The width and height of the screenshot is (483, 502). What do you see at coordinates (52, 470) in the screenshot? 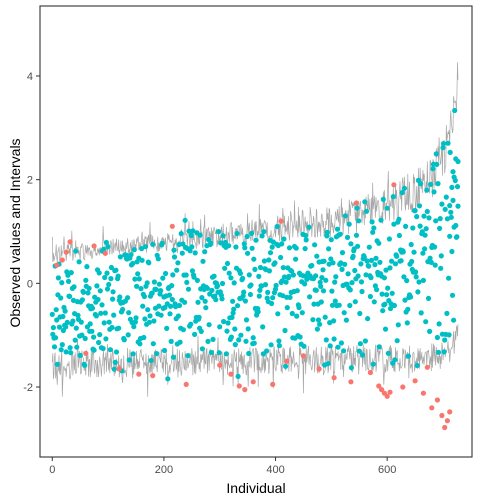
I see `x-tick-label: 0` at bounding box center [52, 470].